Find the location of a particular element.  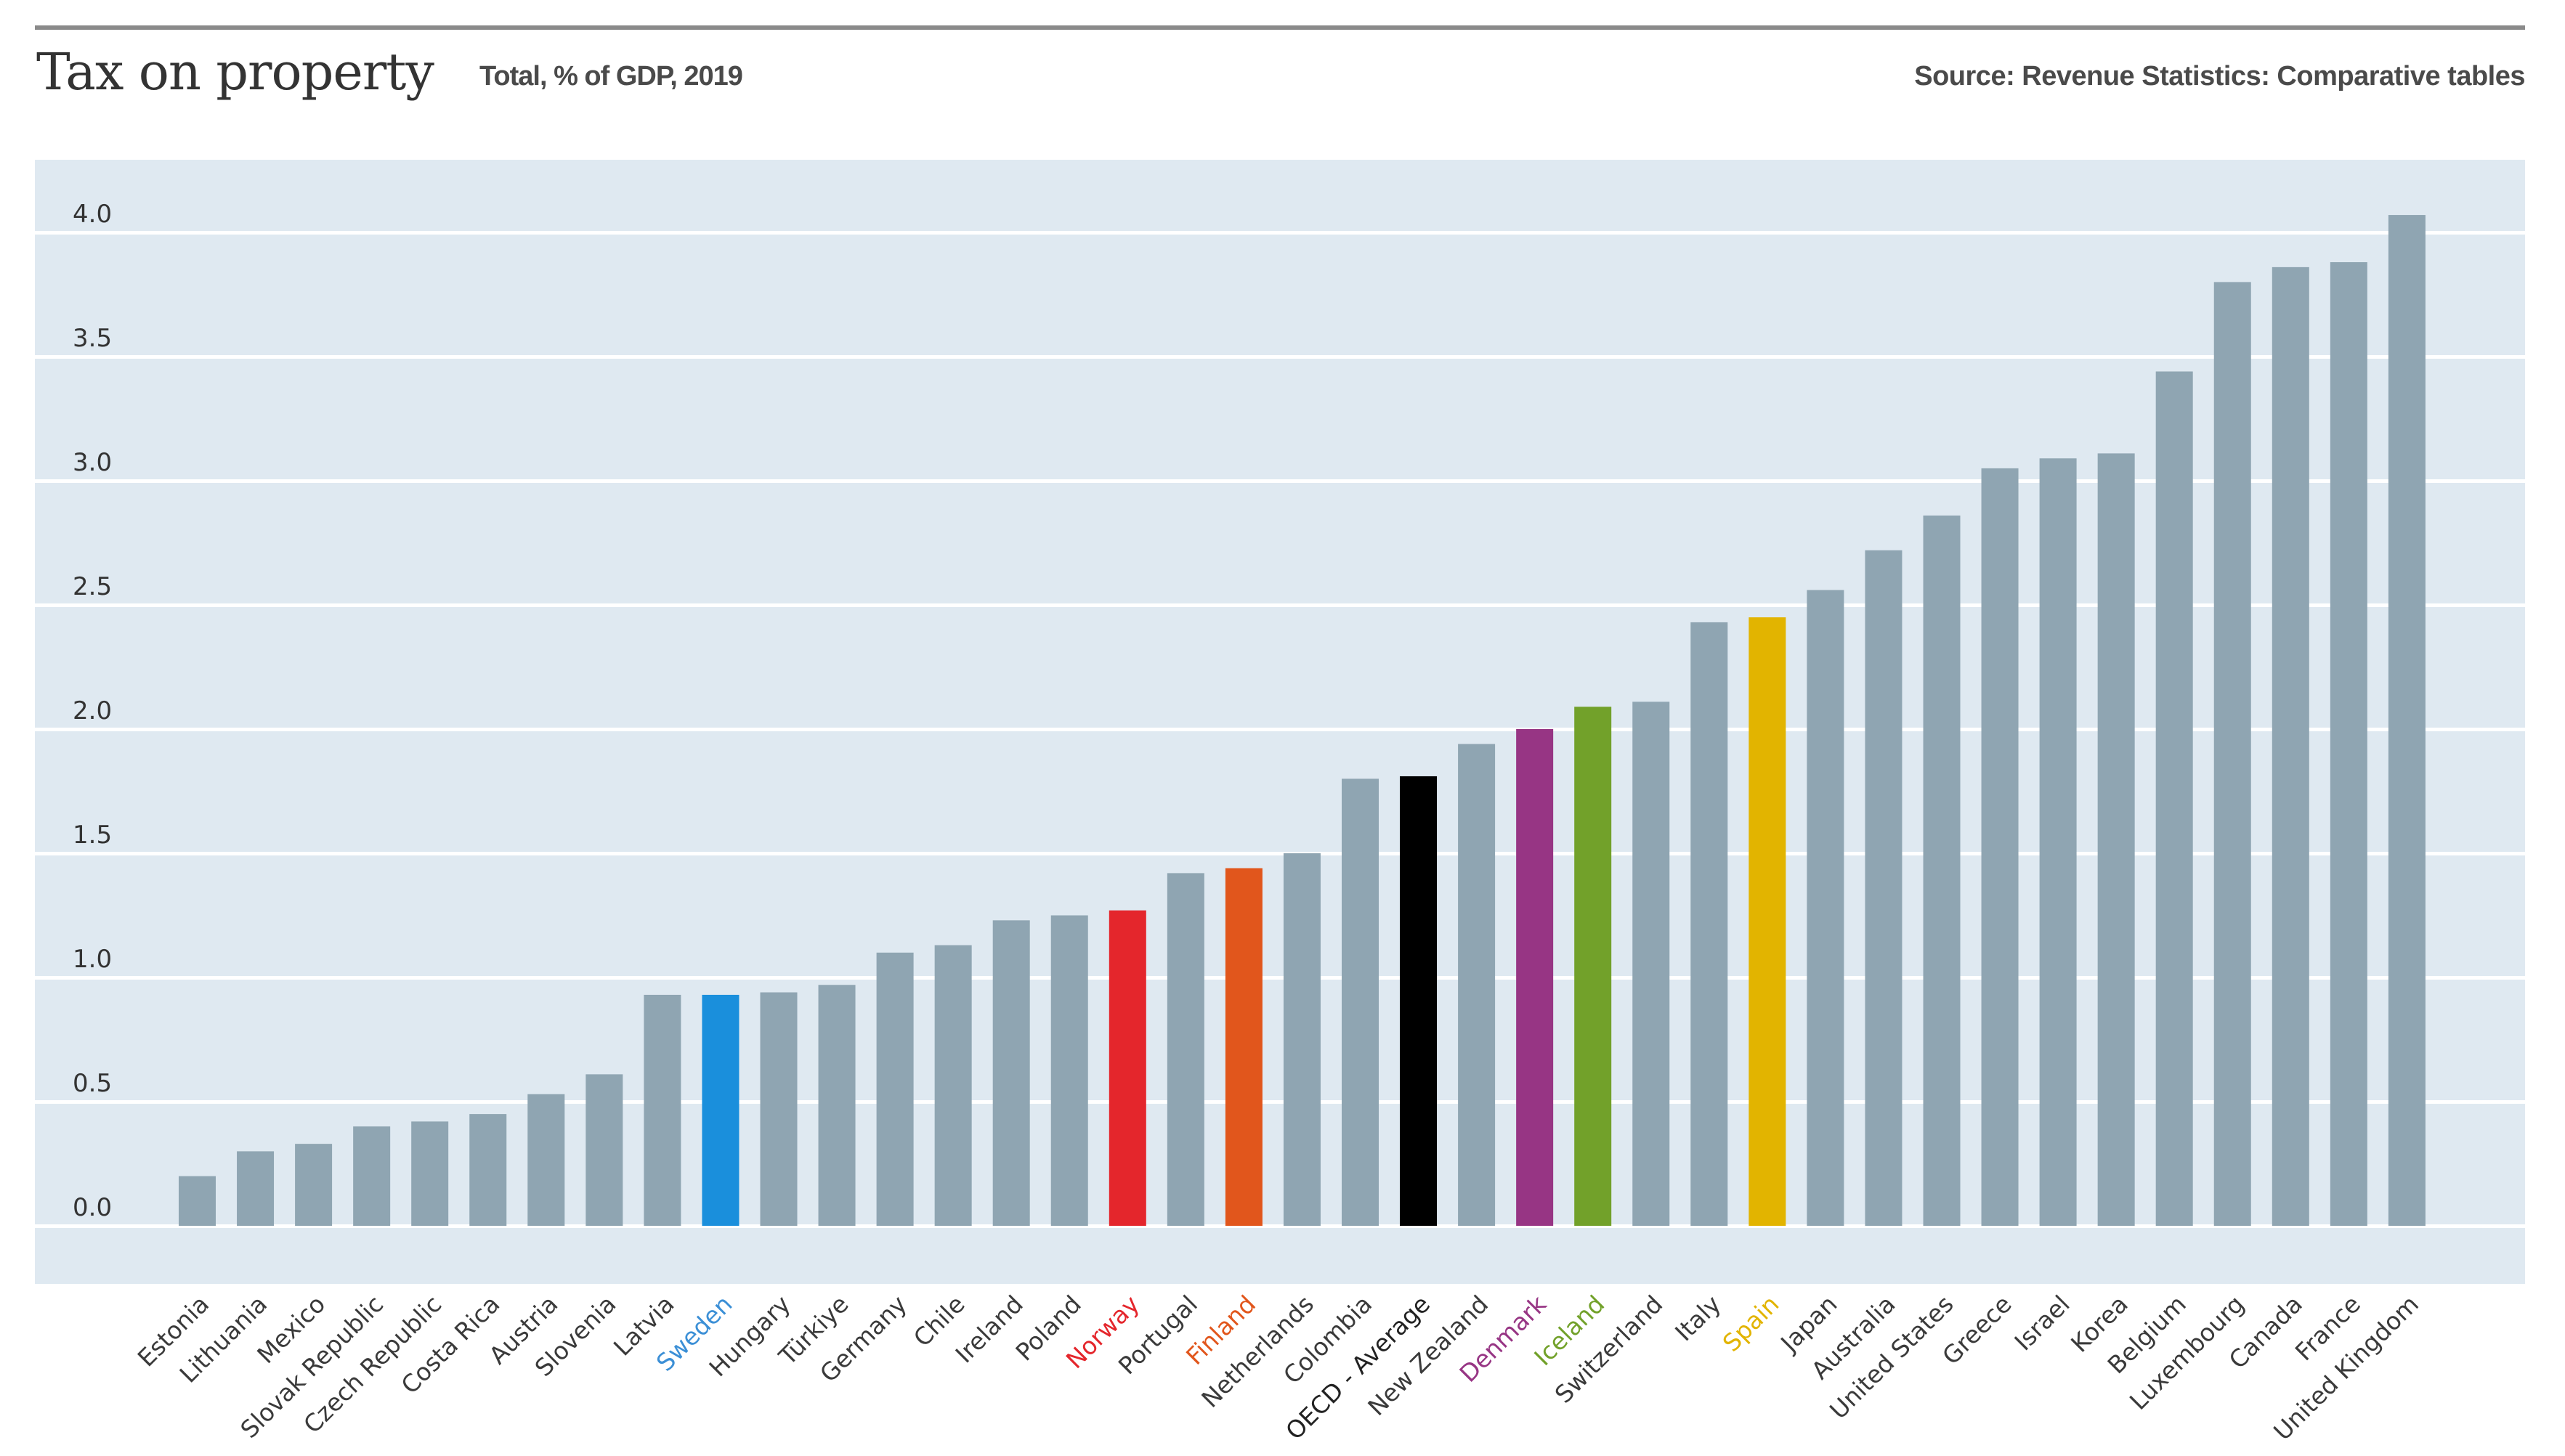

bar-japan: Japan: 2.56 is located at coordinates (1825, 908).